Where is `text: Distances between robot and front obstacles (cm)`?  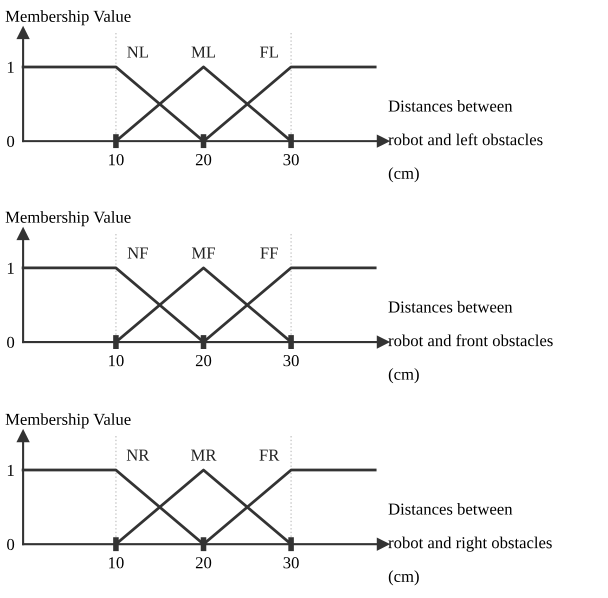
text: Distances between robot and front obstacles (cm) is located at coordinates (470, 342).